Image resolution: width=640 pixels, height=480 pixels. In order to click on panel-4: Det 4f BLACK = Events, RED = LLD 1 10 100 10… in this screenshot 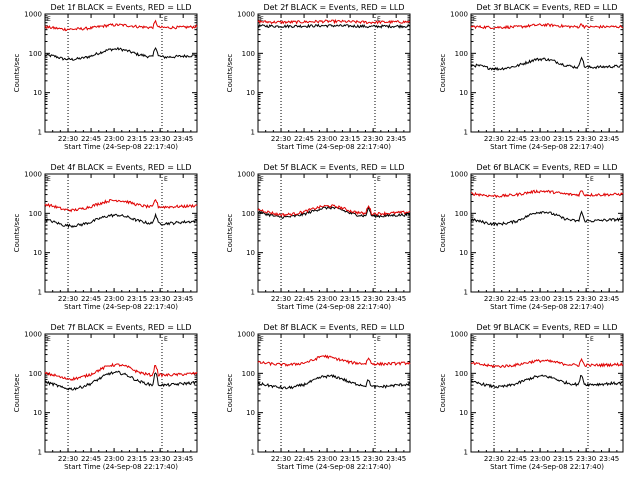, I will do `click(105, 237)`.